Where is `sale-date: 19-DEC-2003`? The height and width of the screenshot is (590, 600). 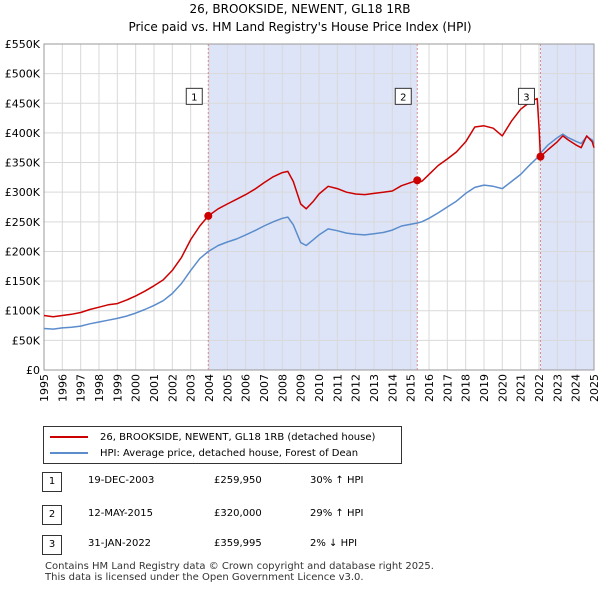 sale-date: 19-DEC-2003 is located at coordinates (121, 480).